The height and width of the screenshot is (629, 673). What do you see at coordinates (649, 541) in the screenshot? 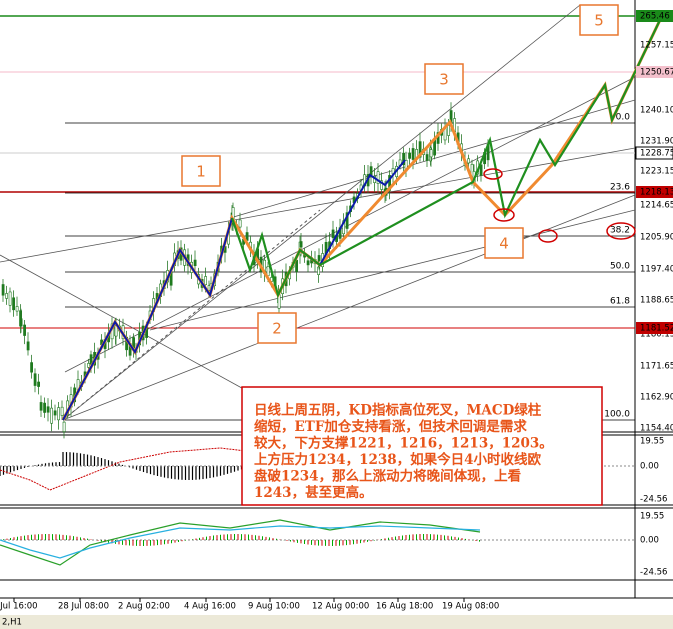
I see `kd-axis-label: 0.00` at bounding box center [649, 541].